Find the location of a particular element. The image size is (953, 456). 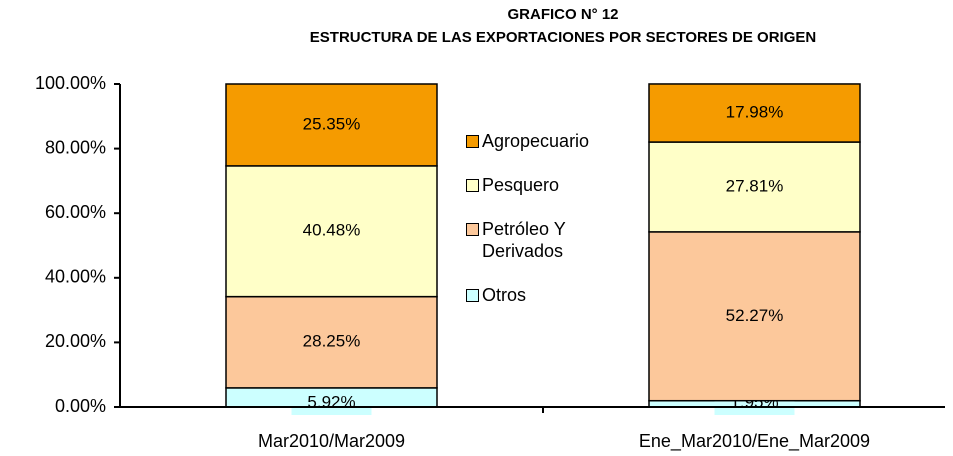

data-label: 5.92% is located at coordinates (331, 401).